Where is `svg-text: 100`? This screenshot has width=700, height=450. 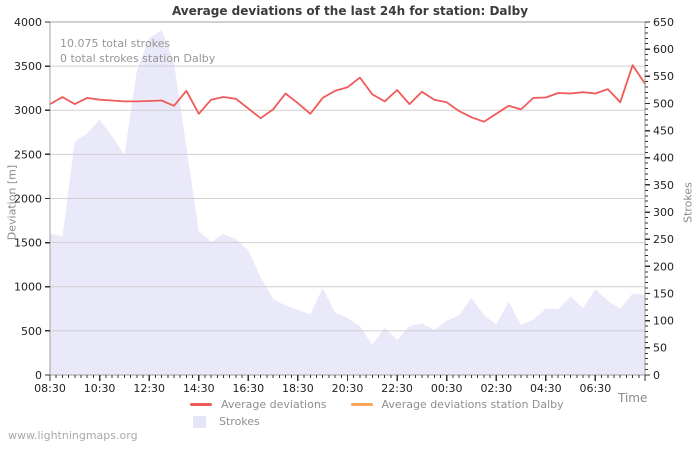 svg-text: 100 is located at coordinates (663, 321).